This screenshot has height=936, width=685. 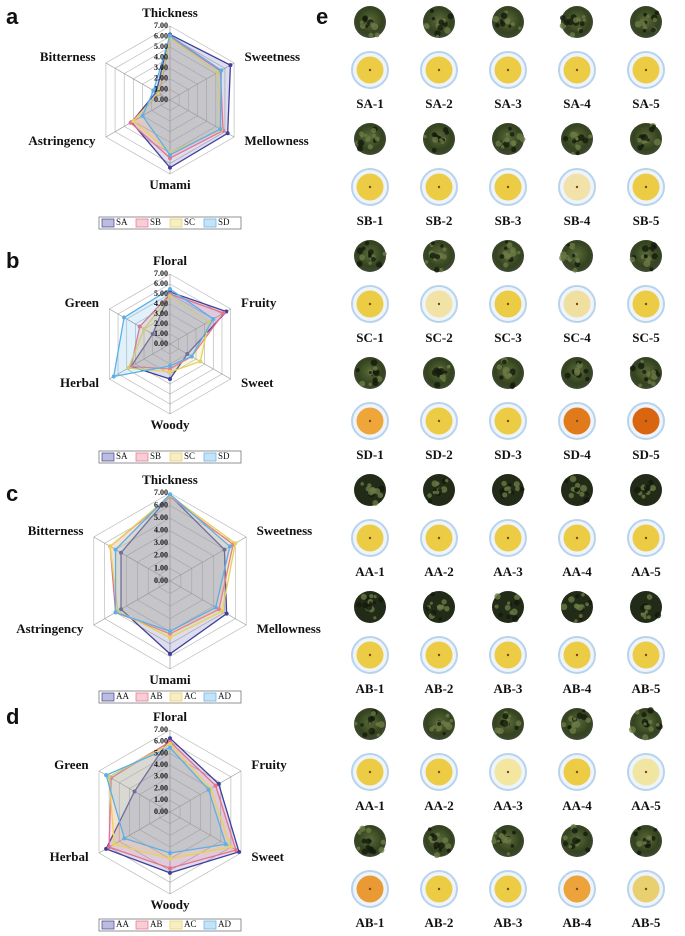 I want to click on tick-label: 1.00, so click(x=161, y=567).